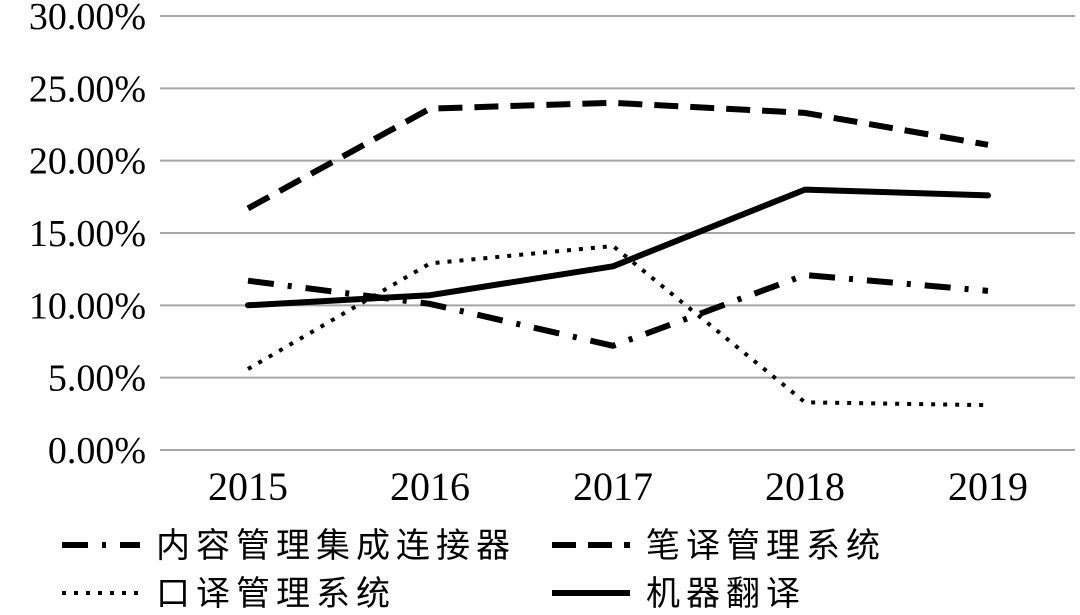 Image resolution: width=1080 pixels, height=615 pixels. I want to click on y-tick-label: 15.00%, so click(87, 234).